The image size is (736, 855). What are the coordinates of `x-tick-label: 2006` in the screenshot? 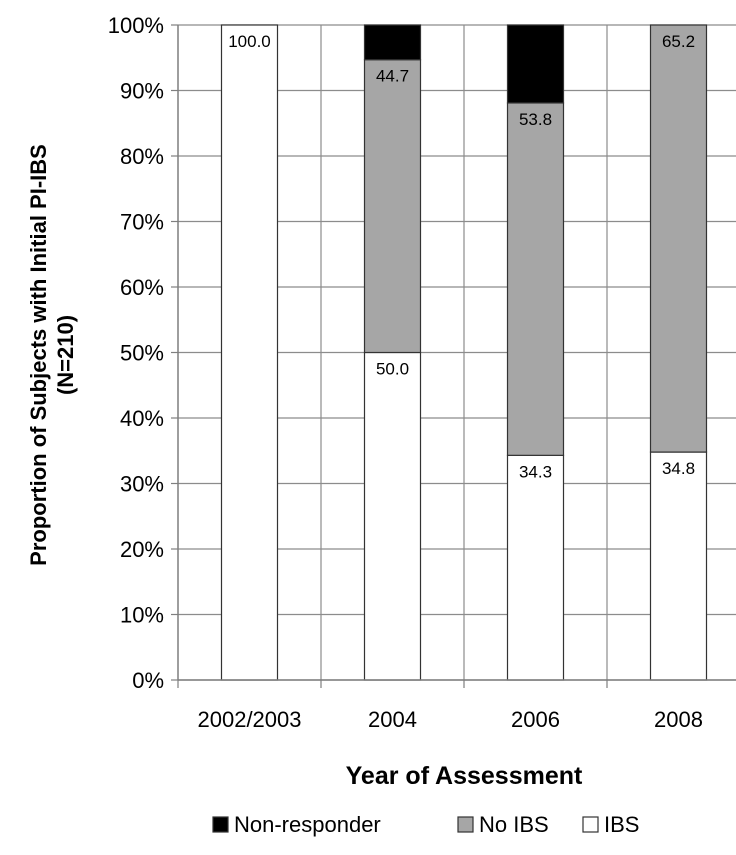 It's located at (535, 719).